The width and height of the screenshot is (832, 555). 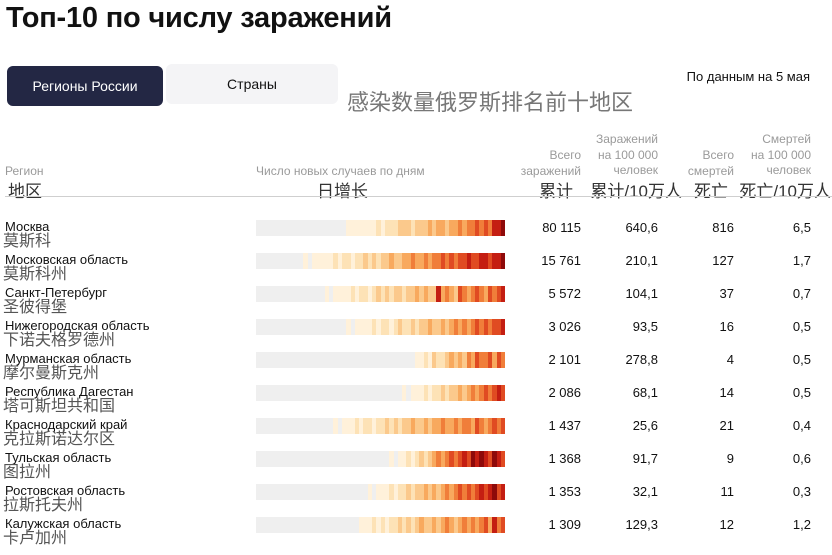 What do you see at coordinates (27, 472) in the screenshot?
I see `region-name-cn: 图拉州` at bounding box center [27, 472].